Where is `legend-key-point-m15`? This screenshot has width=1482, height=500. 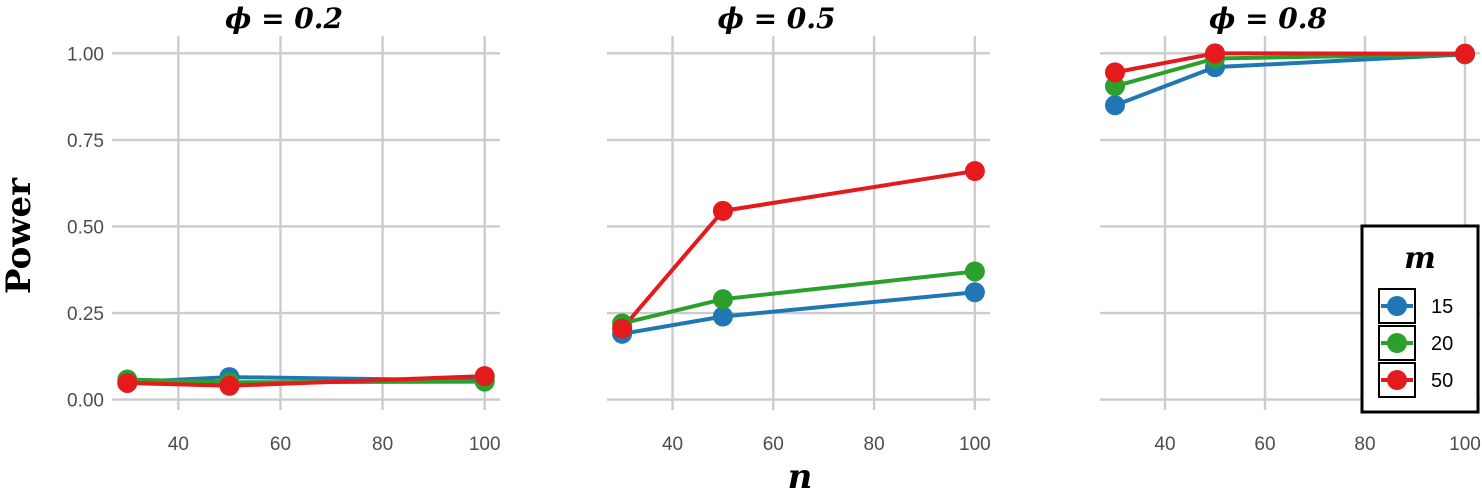
legend-key-point-m15 is located at coordinates (1397, 306).